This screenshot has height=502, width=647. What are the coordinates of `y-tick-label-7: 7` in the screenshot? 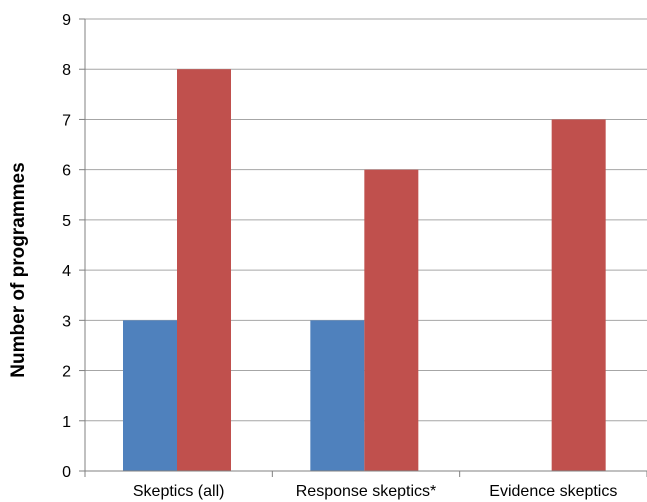 It's located at (66, 120).